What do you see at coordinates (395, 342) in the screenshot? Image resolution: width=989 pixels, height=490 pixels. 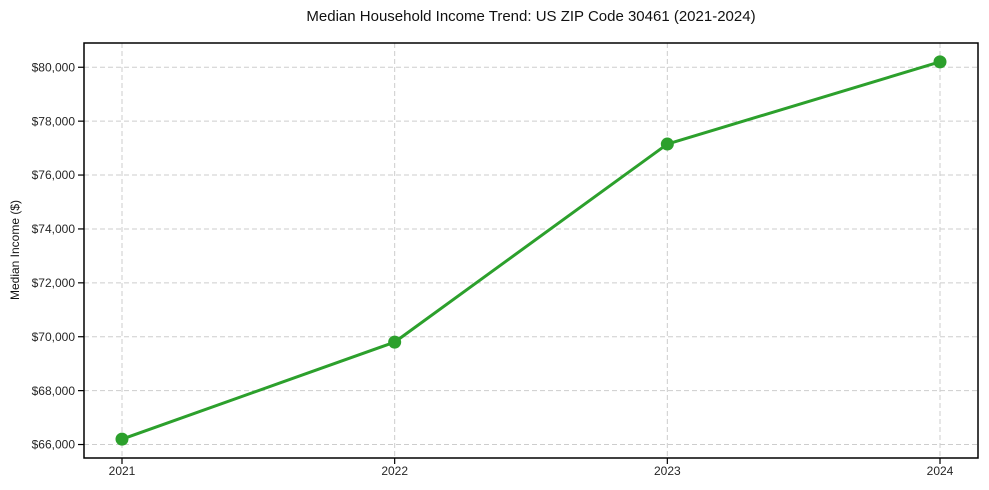 I see `data-point-2022` at bounding box center [395, 342].